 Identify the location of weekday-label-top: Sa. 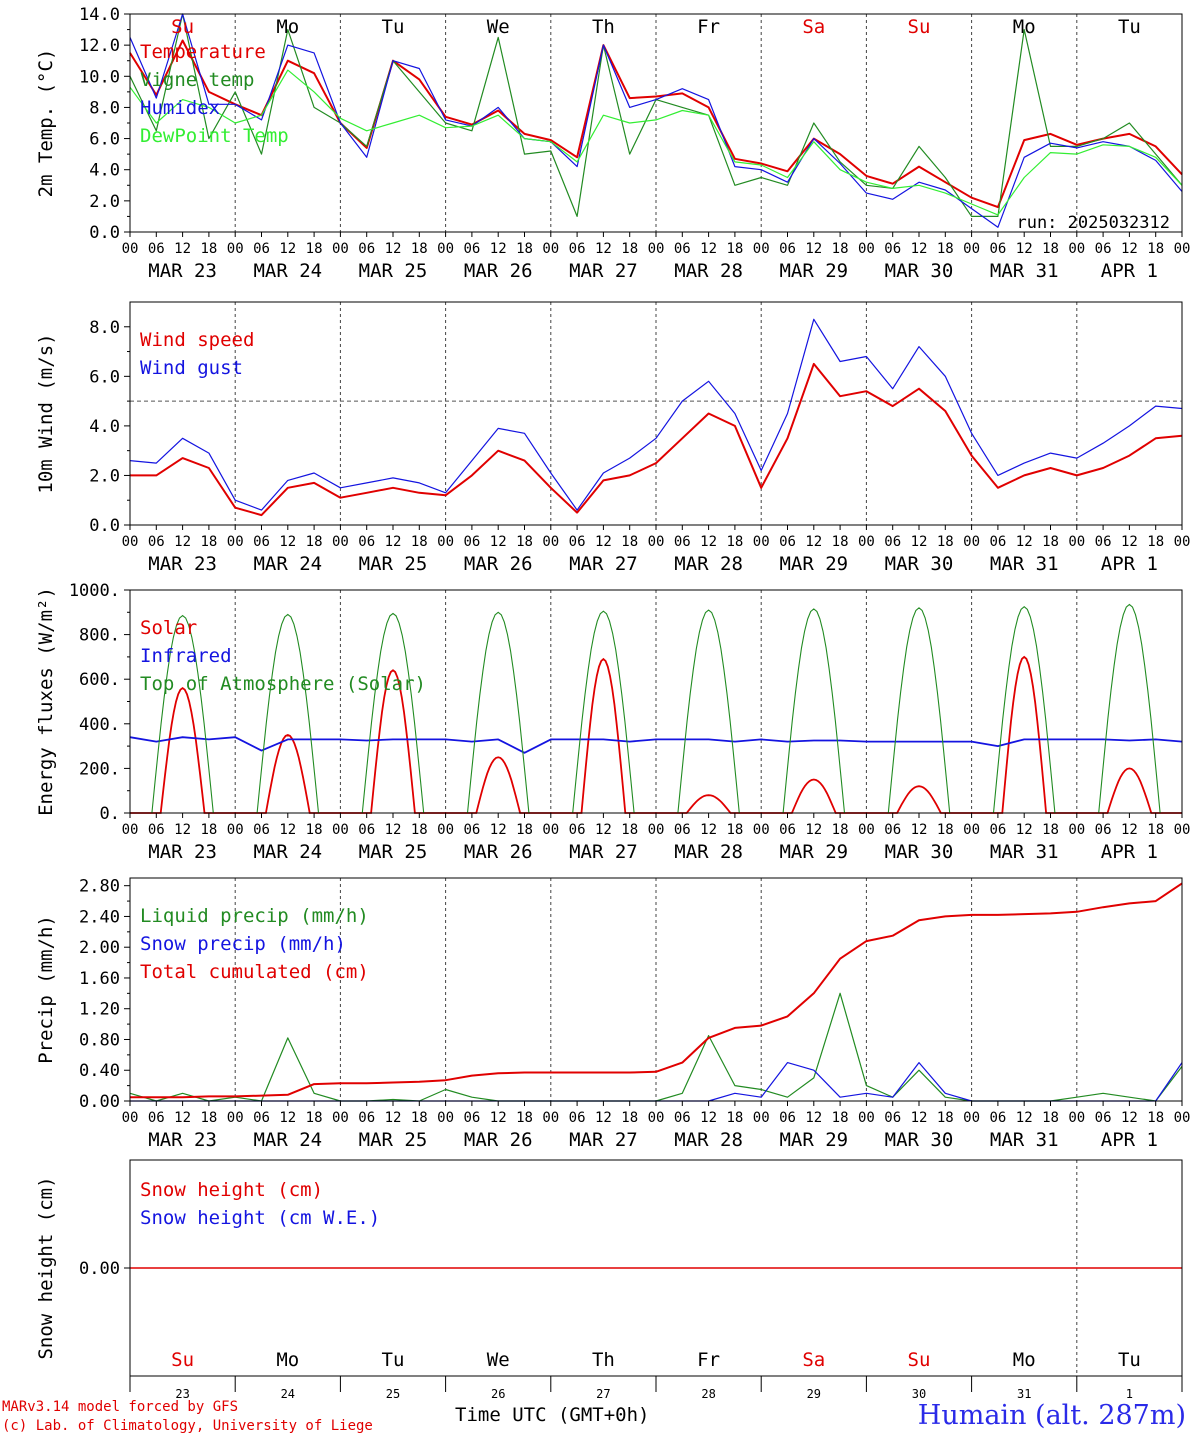
(813, 27).